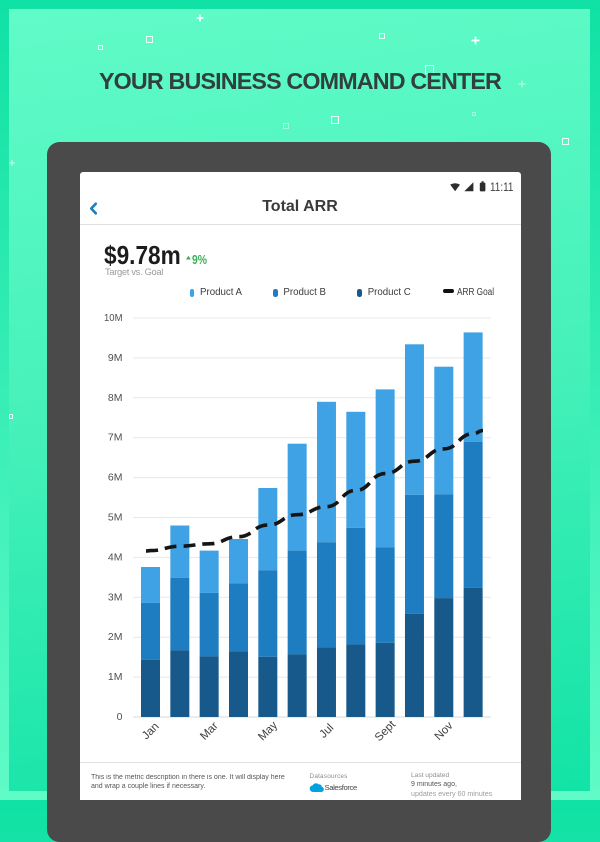 The image size is (600, 842). Describe the element at coordinates (115, 358) in the screenshot. I see `svg-text: 9M` at that location.